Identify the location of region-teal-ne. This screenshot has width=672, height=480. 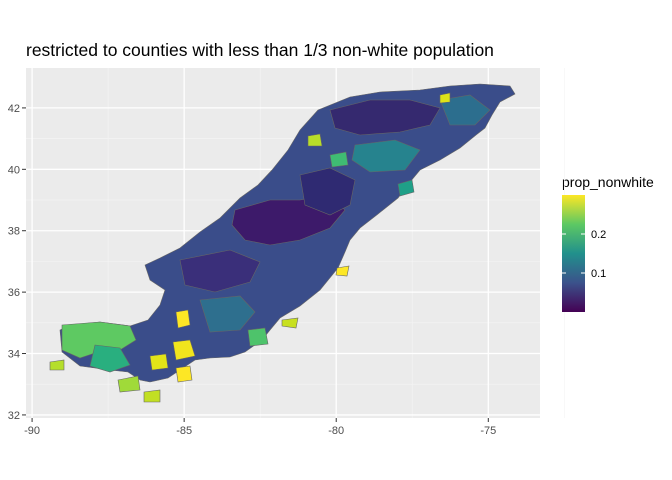
(406, 188).